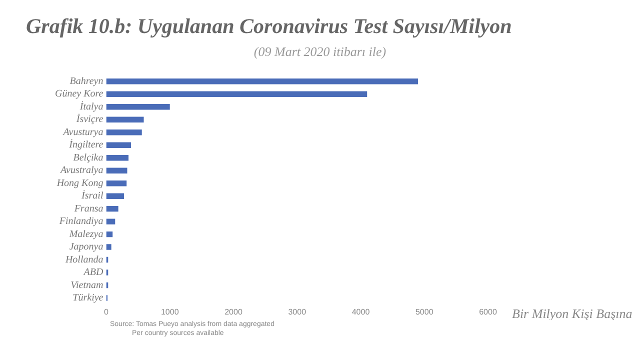 Image resolution: width=640 pixels, height=356 pixels. I want to click on x-tick-label: 6000, so click(488, 311).